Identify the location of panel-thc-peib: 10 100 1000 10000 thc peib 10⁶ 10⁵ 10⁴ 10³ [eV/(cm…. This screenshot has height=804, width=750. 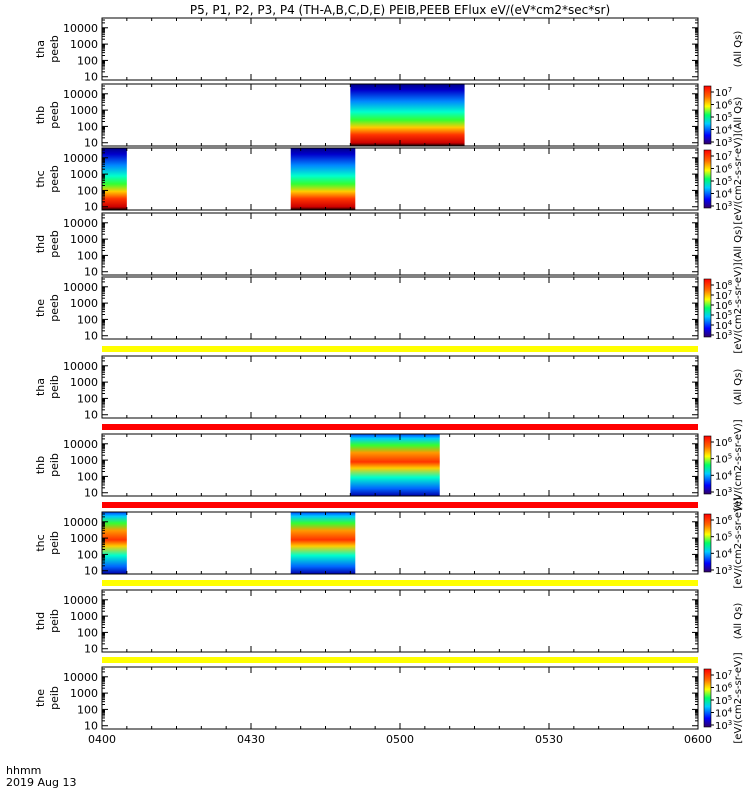
(389, 542).